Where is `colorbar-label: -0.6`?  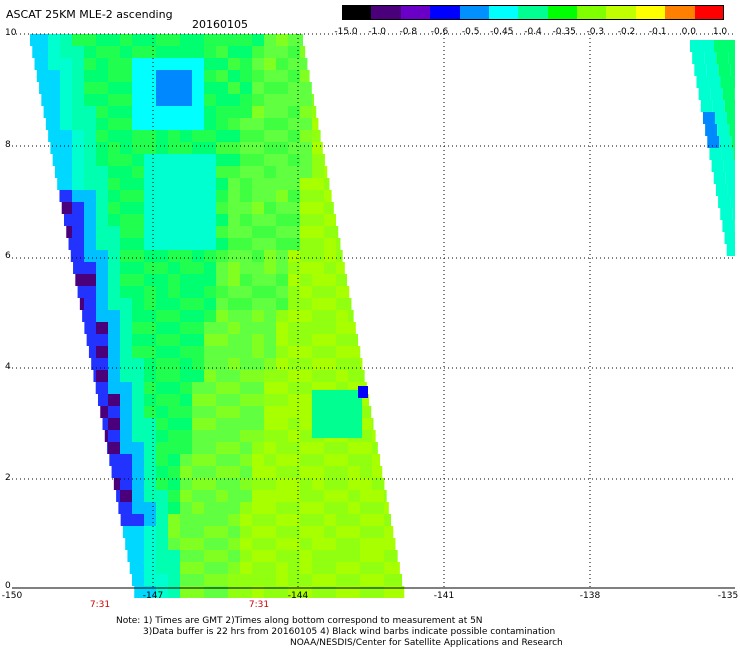 colorbar-label: -0.6 is located at coordinates (439, 32).